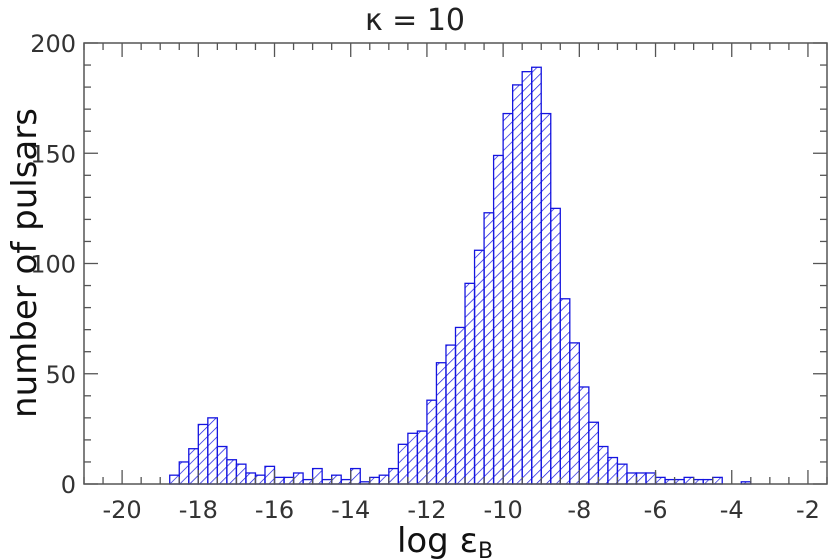 This screenshot has width=829, height=559. Describe the element at coordinates (53, 154) in the screenshot. I see `y-tick-label: 150` at that location.